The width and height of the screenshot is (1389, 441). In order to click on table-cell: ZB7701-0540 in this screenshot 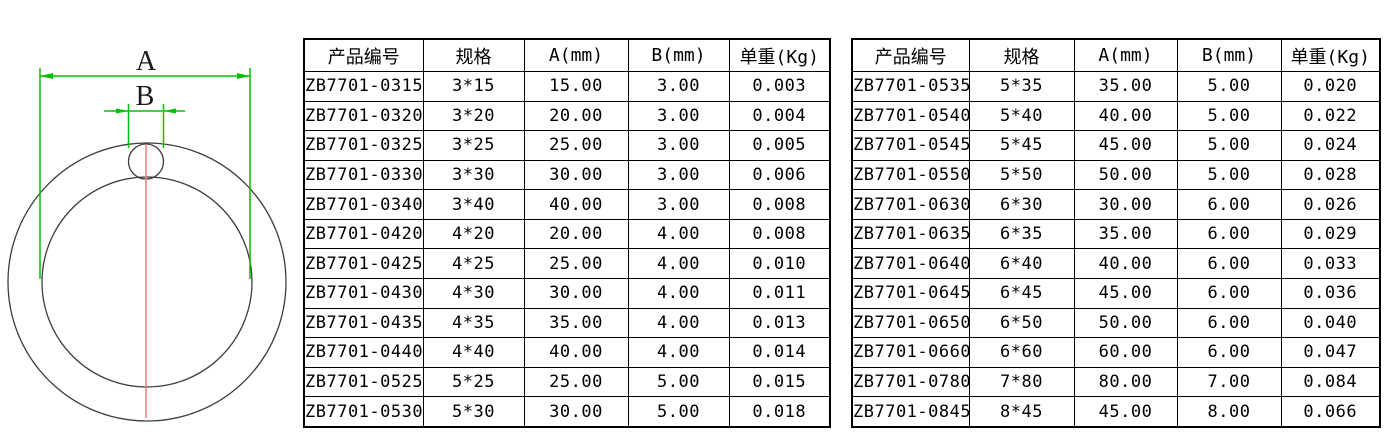, I will do `click(910, 116)`.